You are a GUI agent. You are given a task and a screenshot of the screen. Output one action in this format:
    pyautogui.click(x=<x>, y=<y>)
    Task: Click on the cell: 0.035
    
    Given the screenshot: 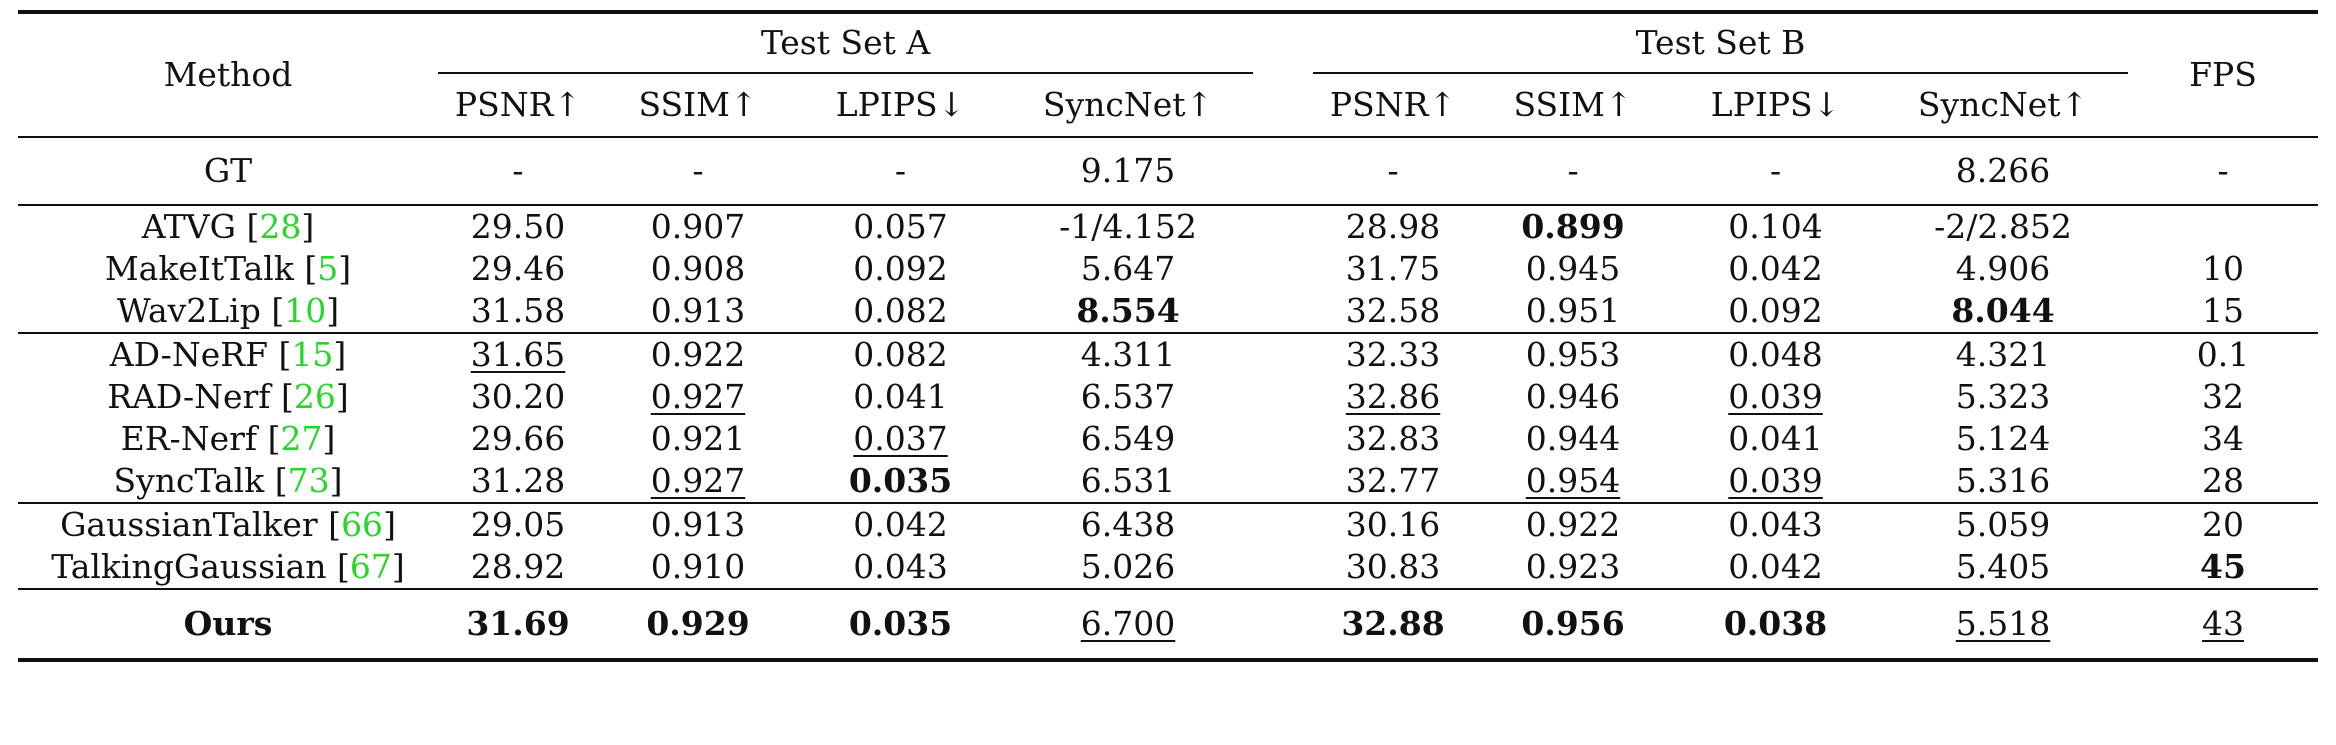 What is the action you would take?
    pyautogui.click(x=900, y=623)
    